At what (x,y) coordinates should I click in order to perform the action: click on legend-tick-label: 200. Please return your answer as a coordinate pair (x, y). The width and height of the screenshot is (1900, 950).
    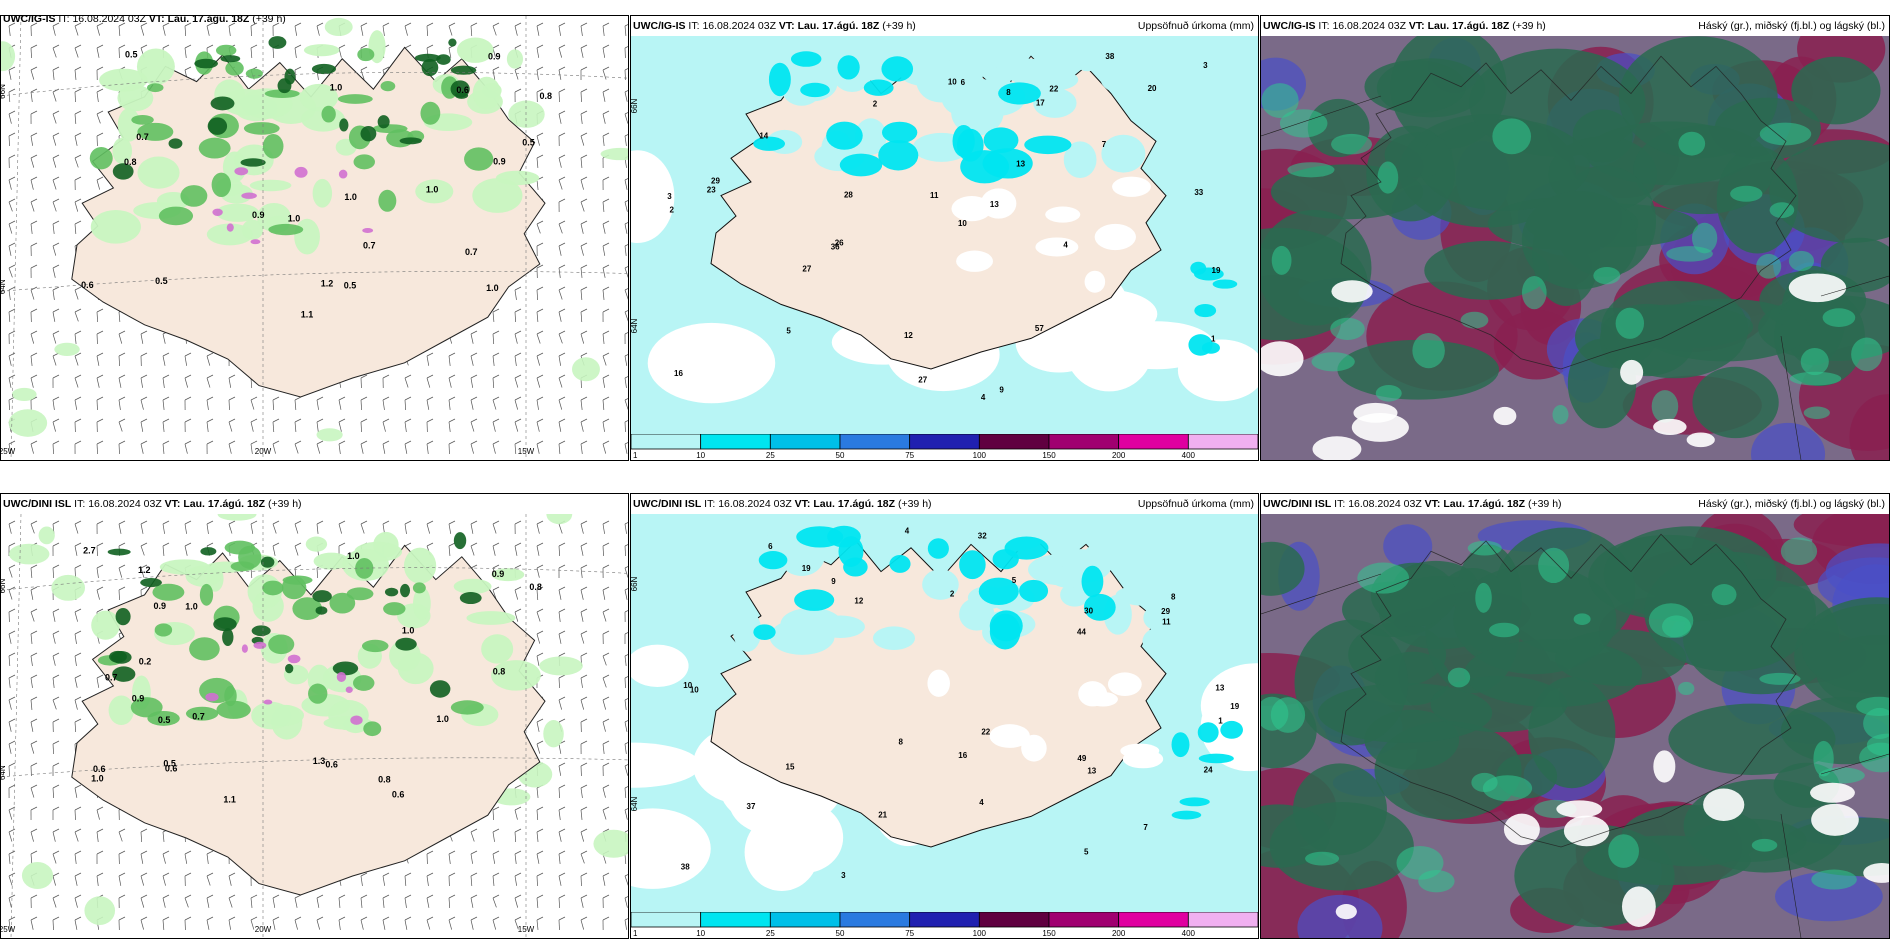
    Looking at the image, I should click on (1119, 455).